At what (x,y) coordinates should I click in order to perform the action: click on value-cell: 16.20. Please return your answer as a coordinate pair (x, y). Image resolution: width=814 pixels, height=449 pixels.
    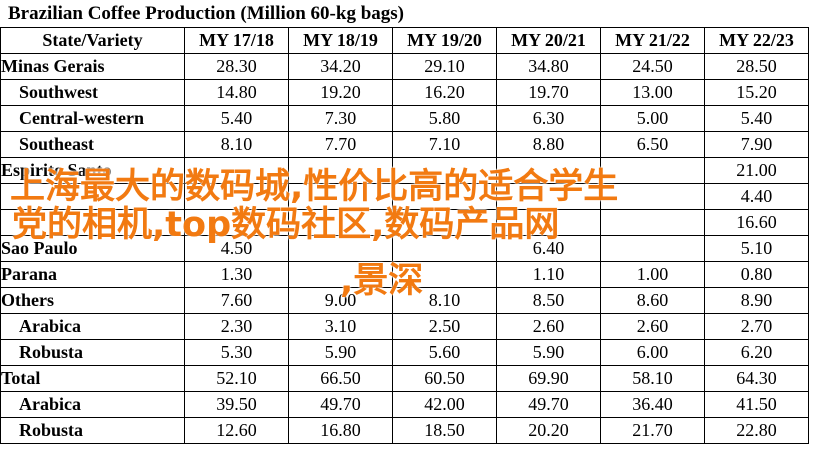
    Looking at the image, I should click on (444, 92).